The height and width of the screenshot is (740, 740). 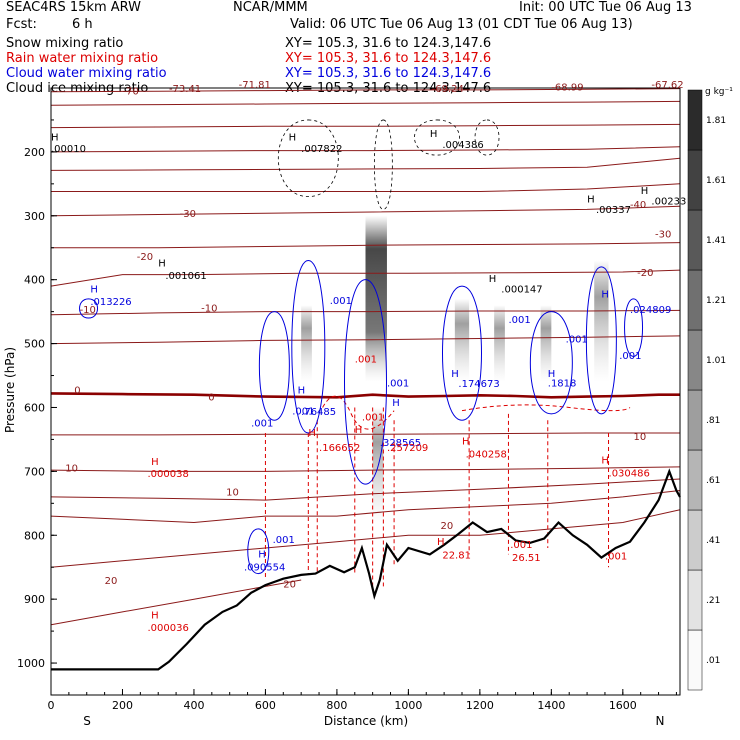 I want to click on contour-label: .000038, so click(x=167, y=474).